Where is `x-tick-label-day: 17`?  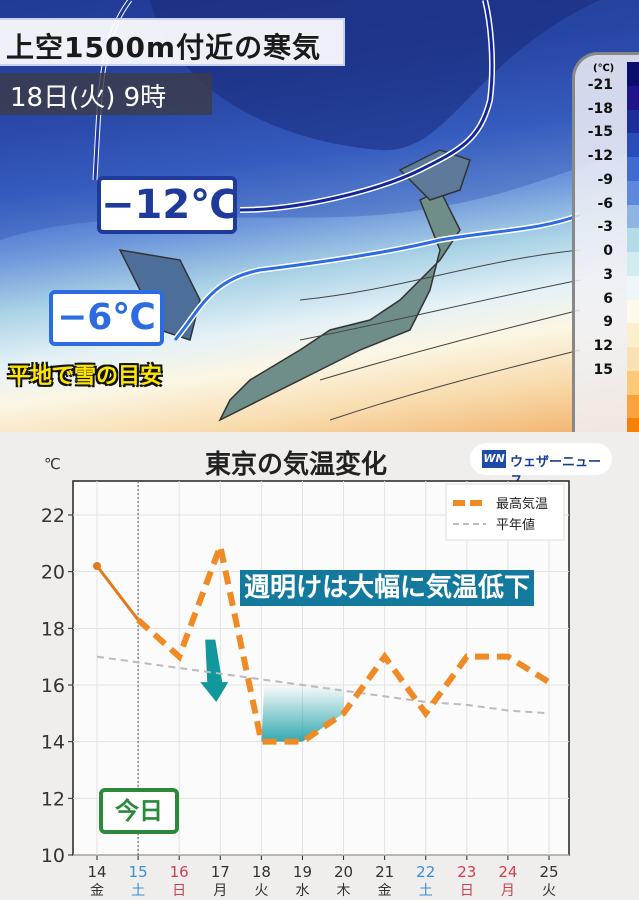
x-tick-label-day: 17 is located at coordinates (220, 872).